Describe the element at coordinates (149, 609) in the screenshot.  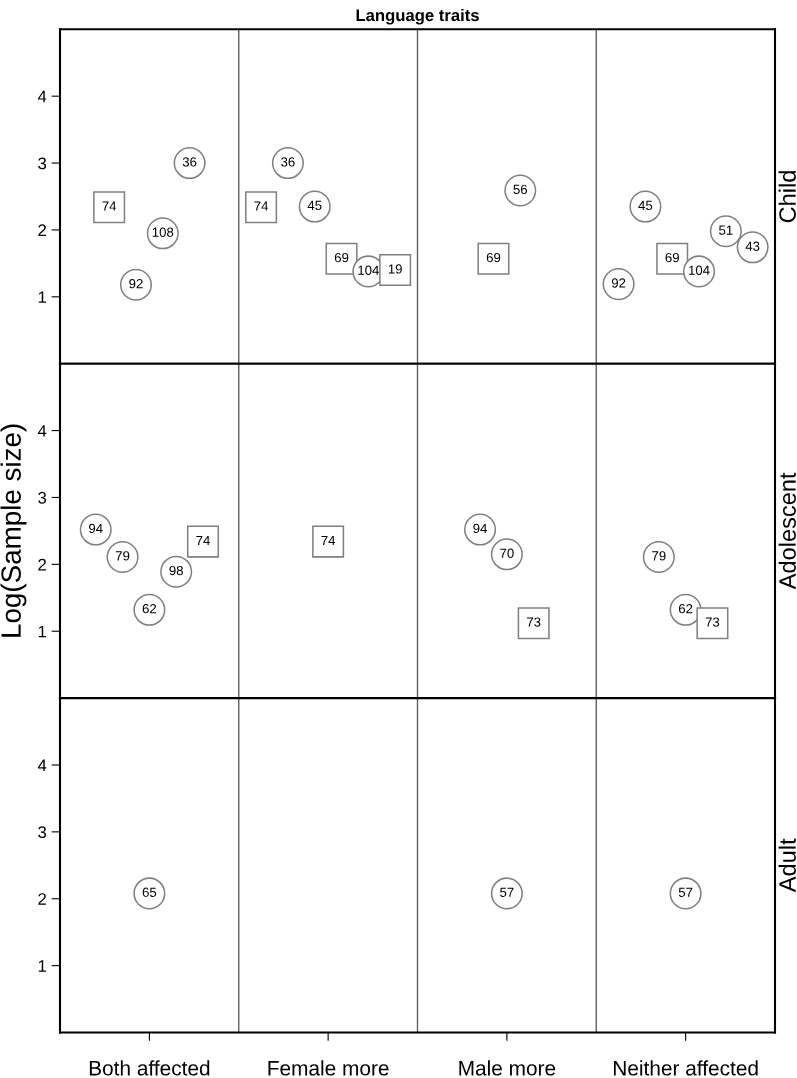
I see `series-label: 62` at that location.